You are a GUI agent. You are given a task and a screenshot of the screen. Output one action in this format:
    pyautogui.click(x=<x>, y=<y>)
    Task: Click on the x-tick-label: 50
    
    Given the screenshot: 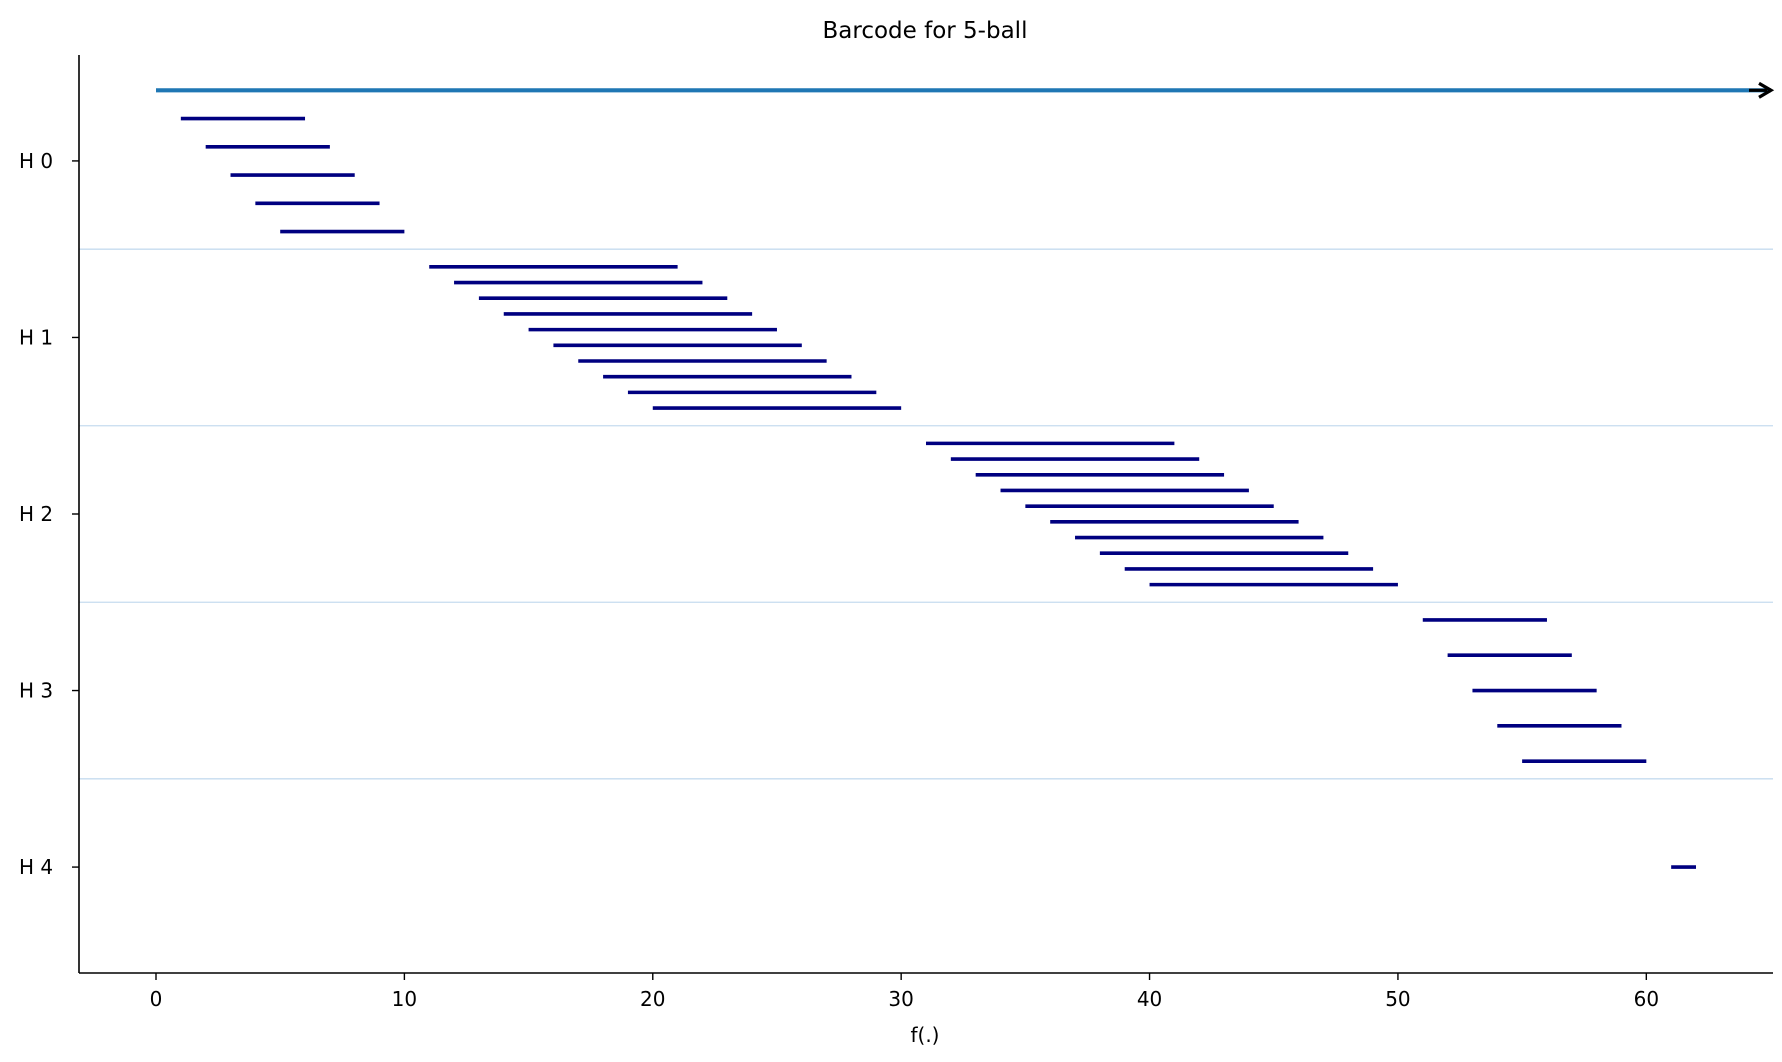 What is the action you would take?
    pyautogui.click(x=1397, y=999)
    